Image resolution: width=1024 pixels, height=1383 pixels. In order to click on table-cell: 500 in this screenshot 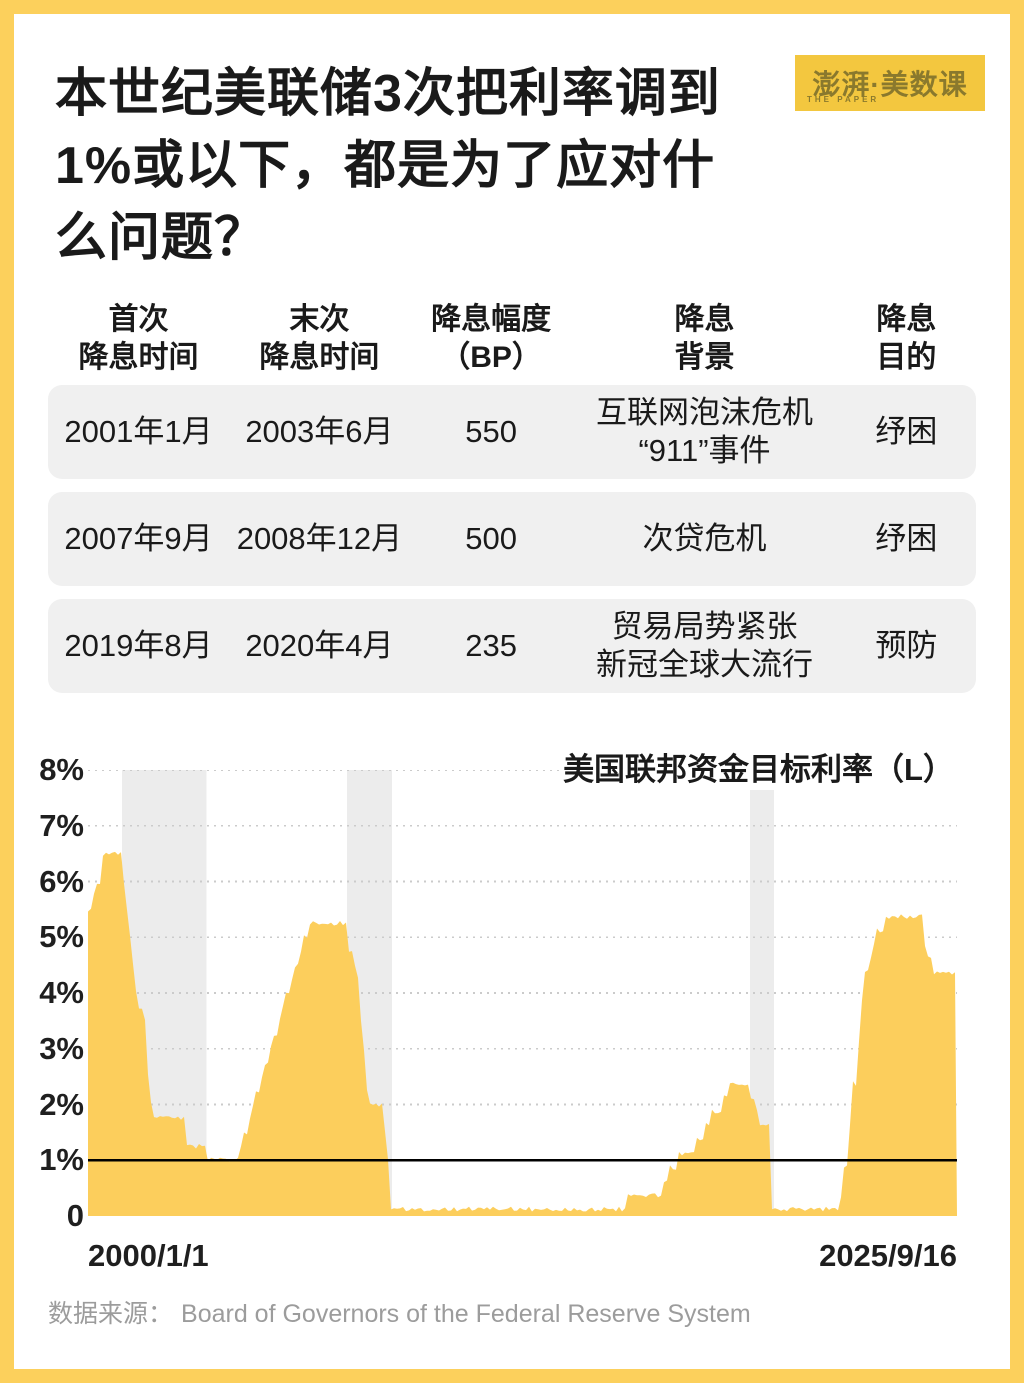, I will do `click(491, 538)`.